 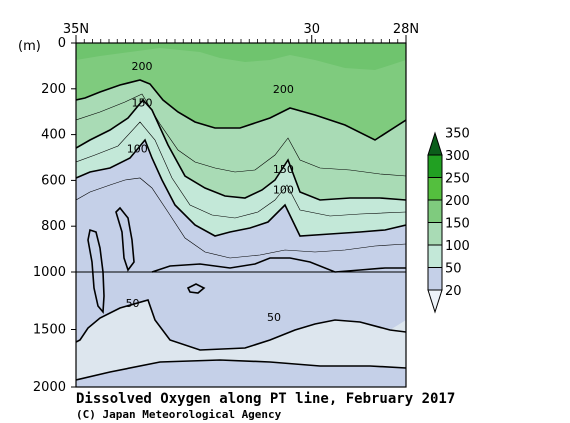 What do you see at coordinates (453, 269) in the screenshot?
I see `colorbar-label: 50` at bounding box center [453, 269].